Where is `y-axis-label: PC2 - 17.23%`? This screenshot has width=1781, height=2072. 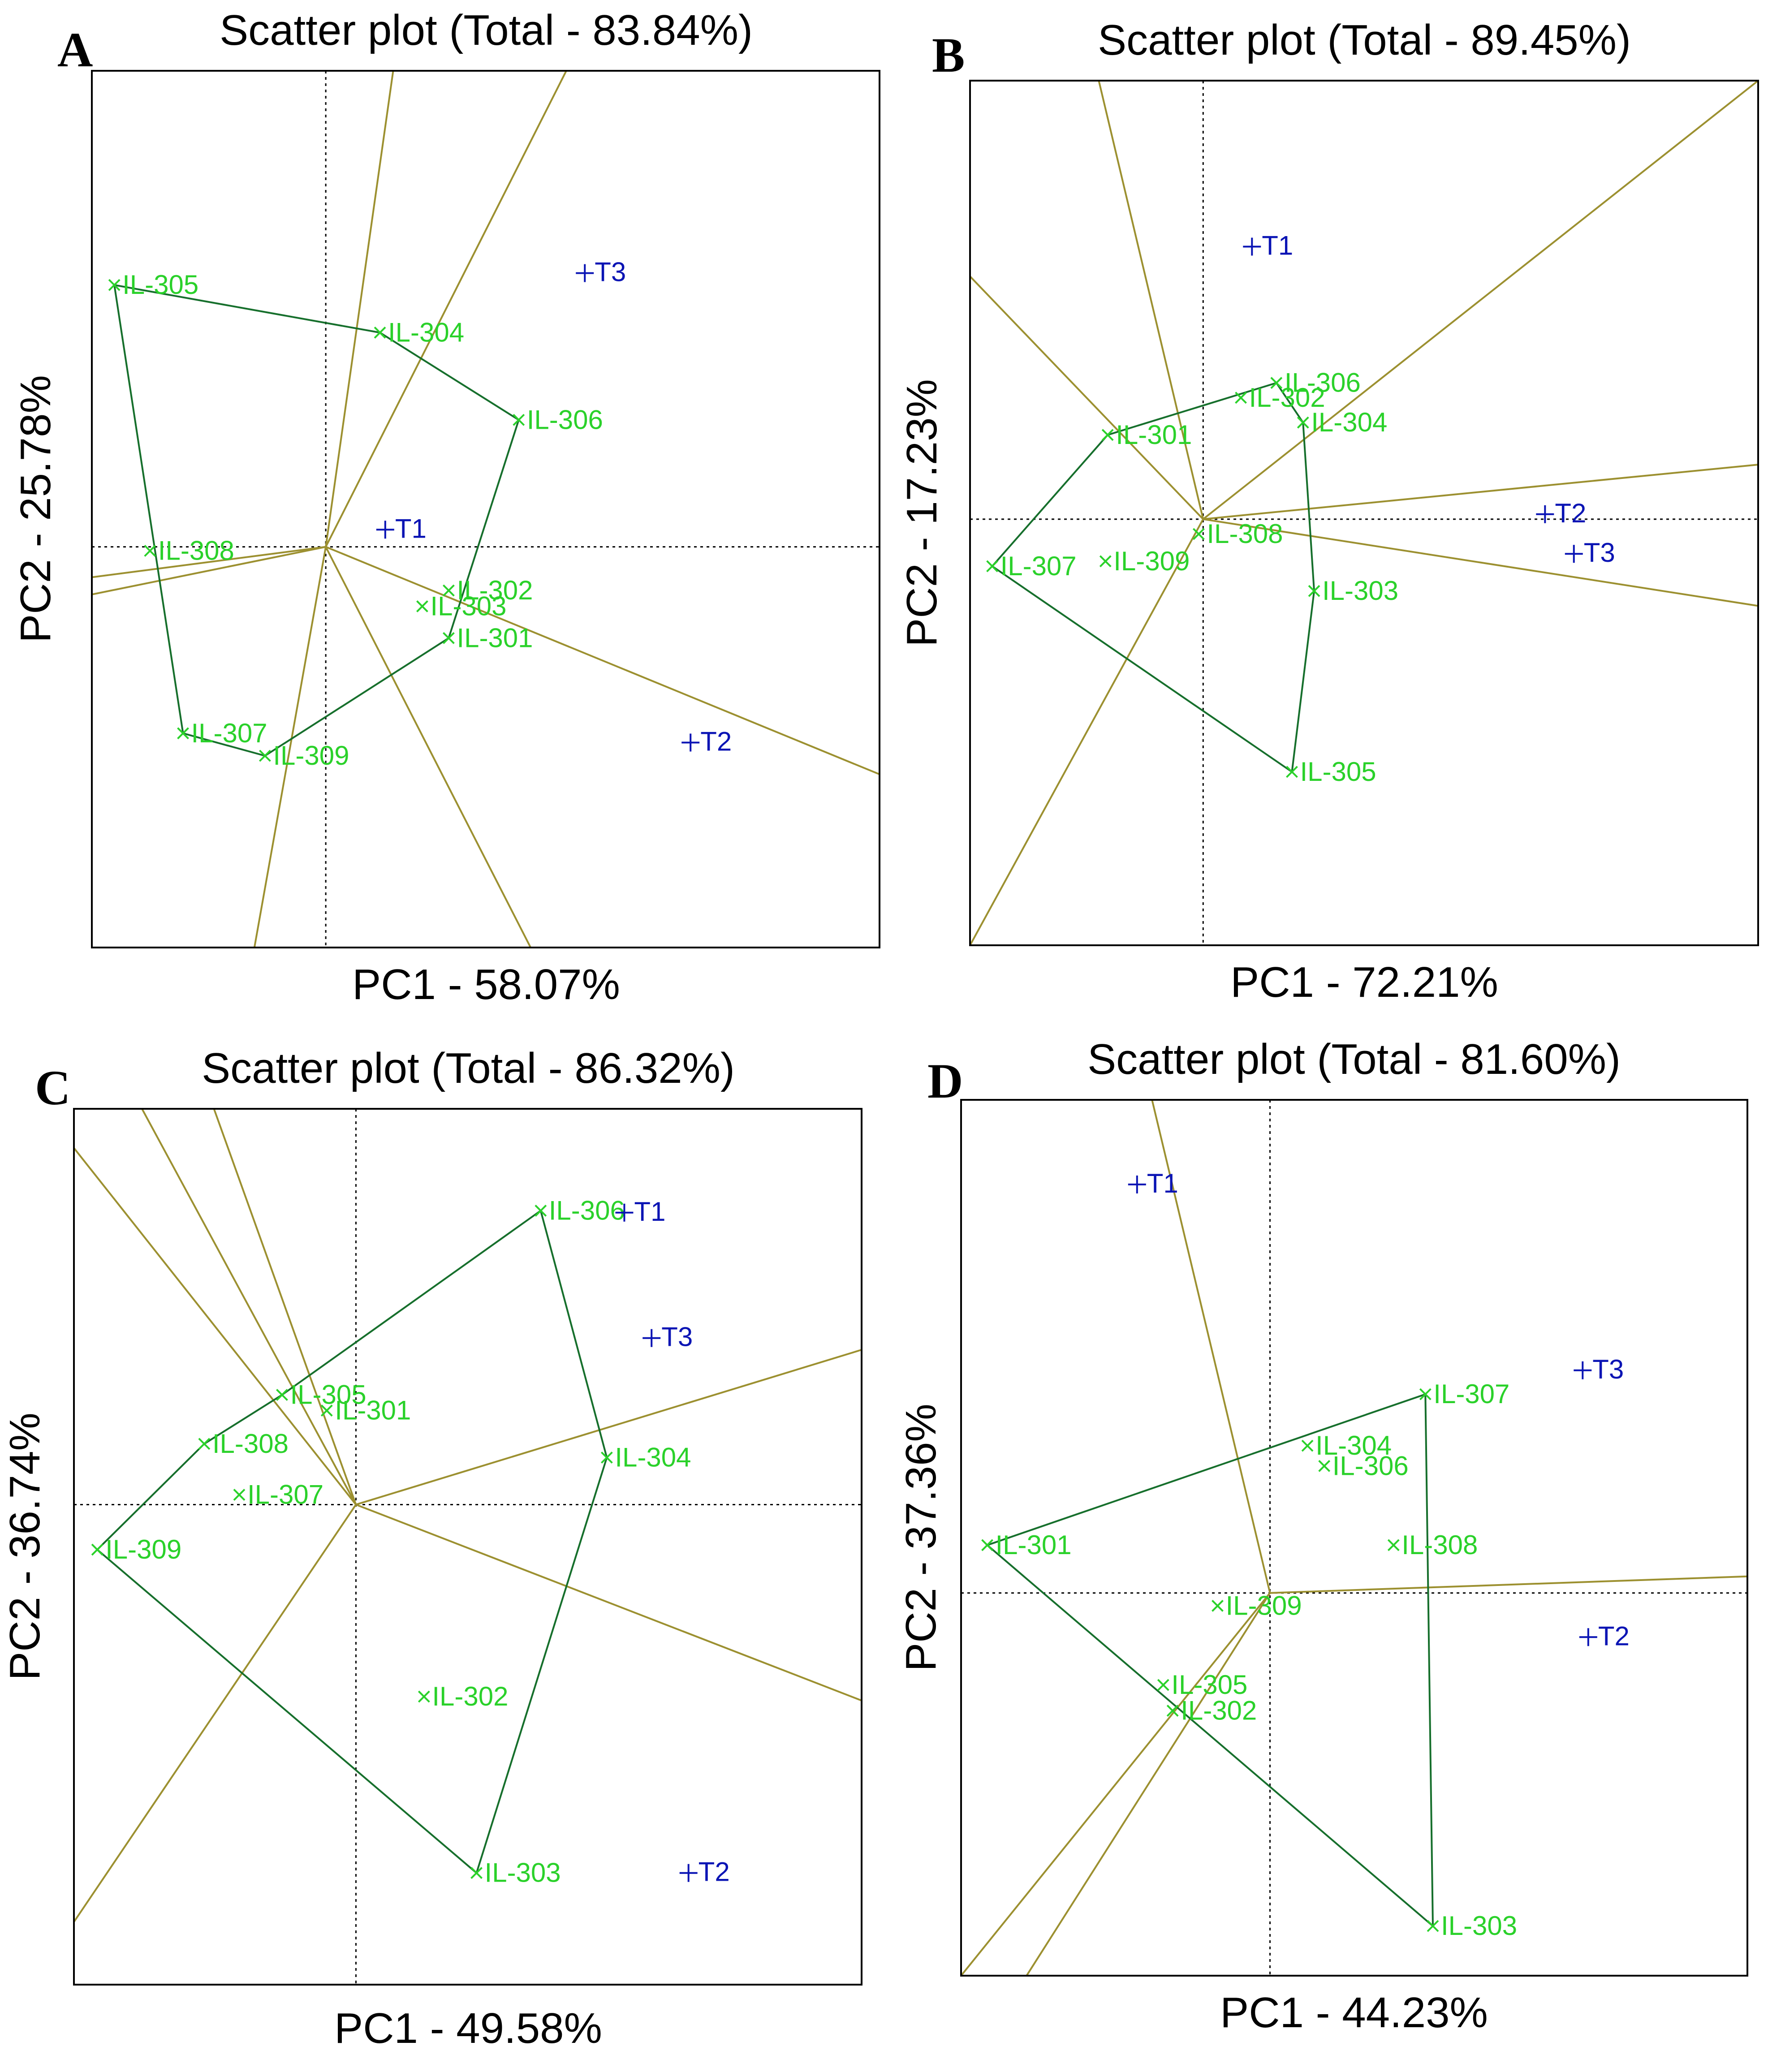
y-axis-label: PC2 - 17.23% is located at coordinates (922, 513).